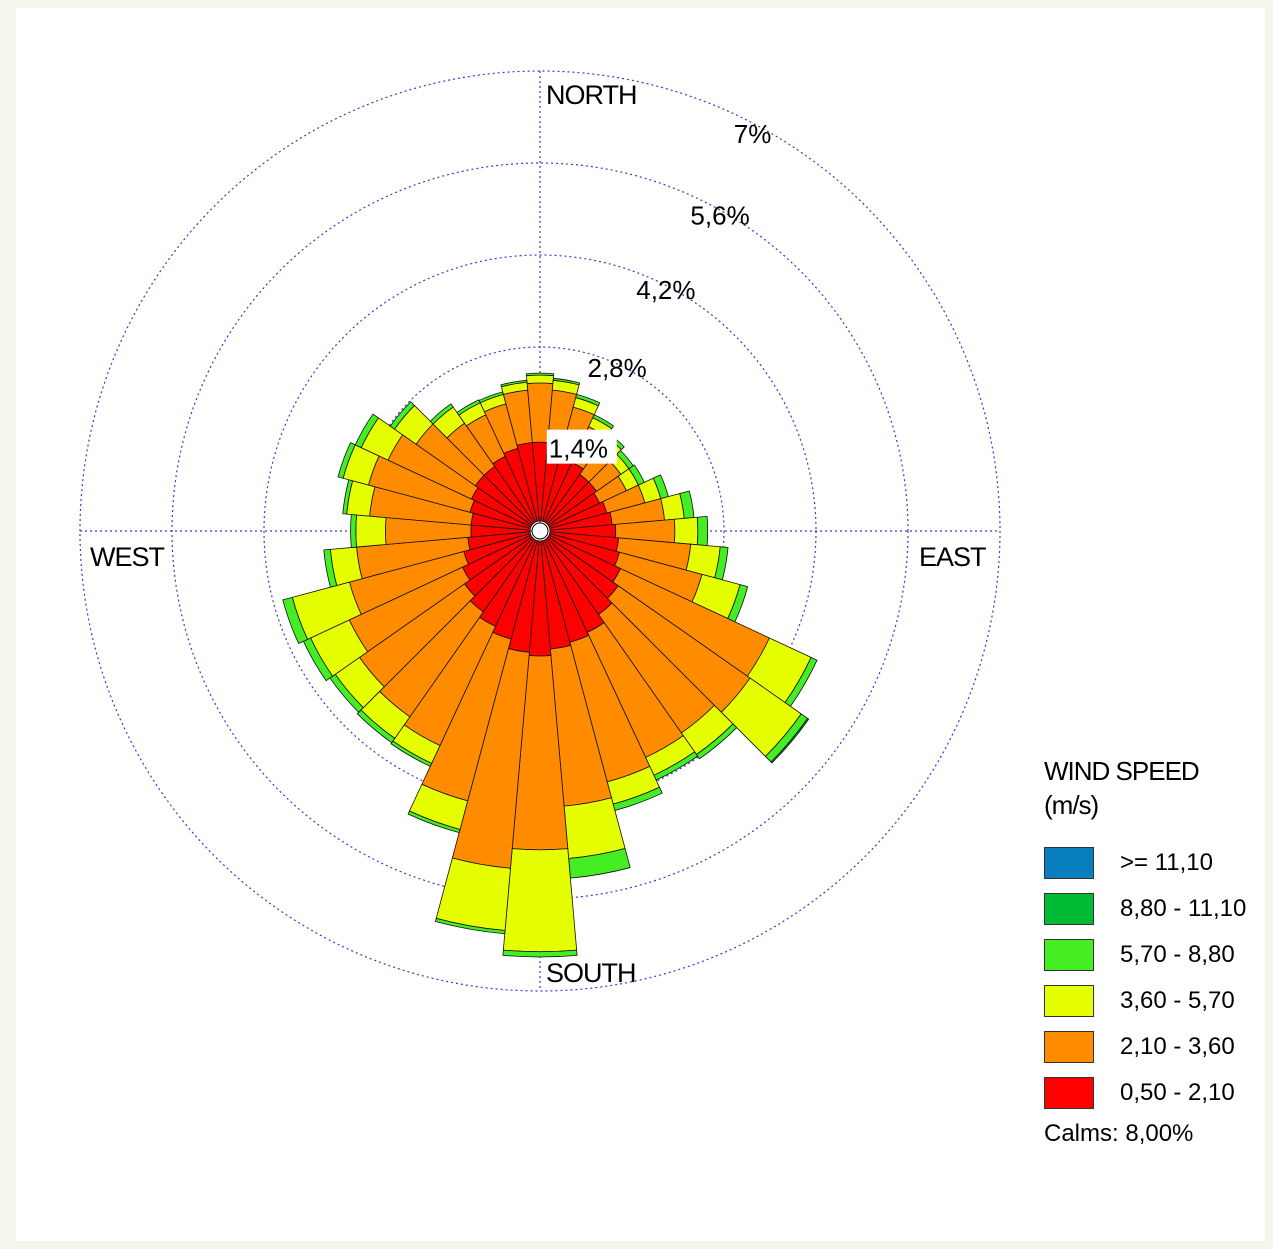 This screenshot has height=1249, width=1273. I want to click on legend-title: WIND SPEED, so click(1122, 771).